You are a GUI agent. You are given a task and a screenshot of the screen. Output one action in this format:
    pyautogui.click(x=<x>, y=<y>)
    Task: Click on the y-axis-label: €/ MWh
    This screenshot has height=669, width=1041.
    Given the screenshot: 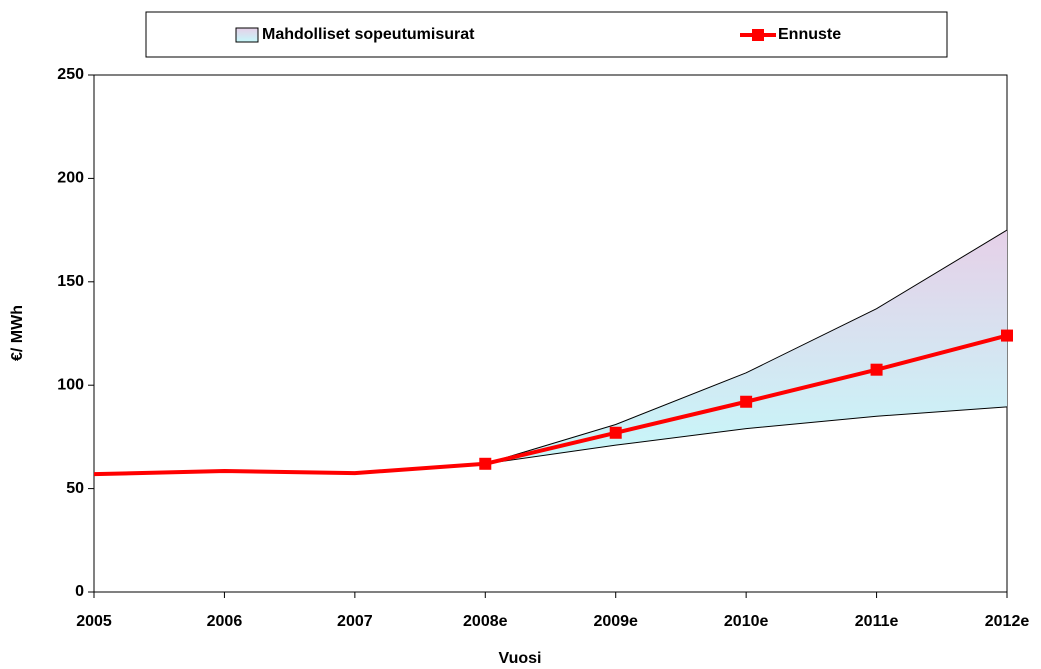 What is the action you would take?
    pyautogui.click(x=17, y=333)
    